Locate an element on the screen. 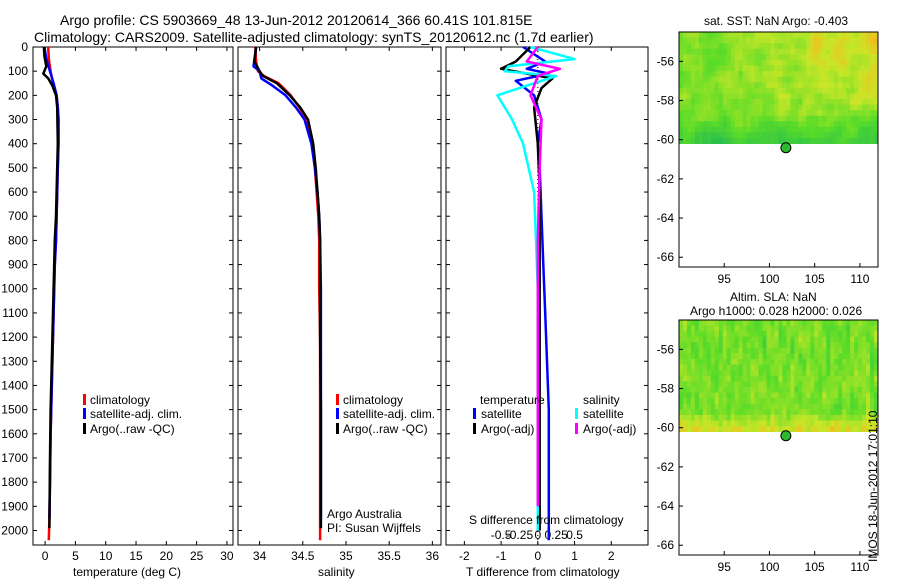 This screenshot has height=580, width=900. depth-tick-label: 800 is located at coordinates (18, 240).